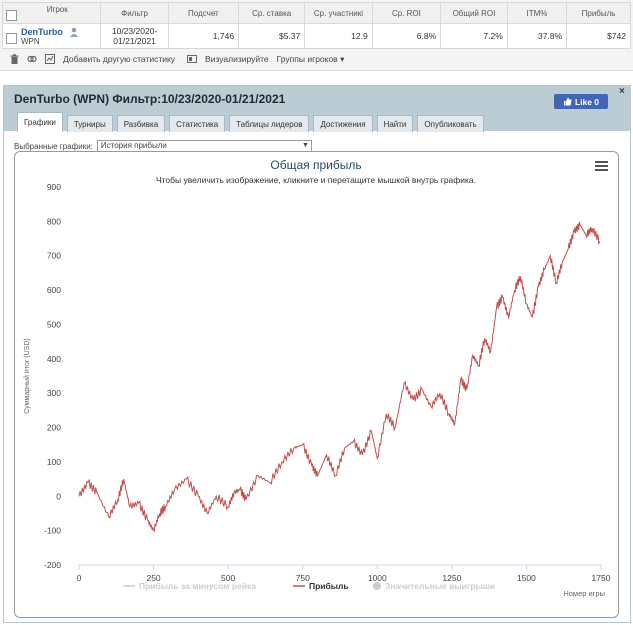  I want to click on tab-breakdown: Разбивка, so click(141, 123).